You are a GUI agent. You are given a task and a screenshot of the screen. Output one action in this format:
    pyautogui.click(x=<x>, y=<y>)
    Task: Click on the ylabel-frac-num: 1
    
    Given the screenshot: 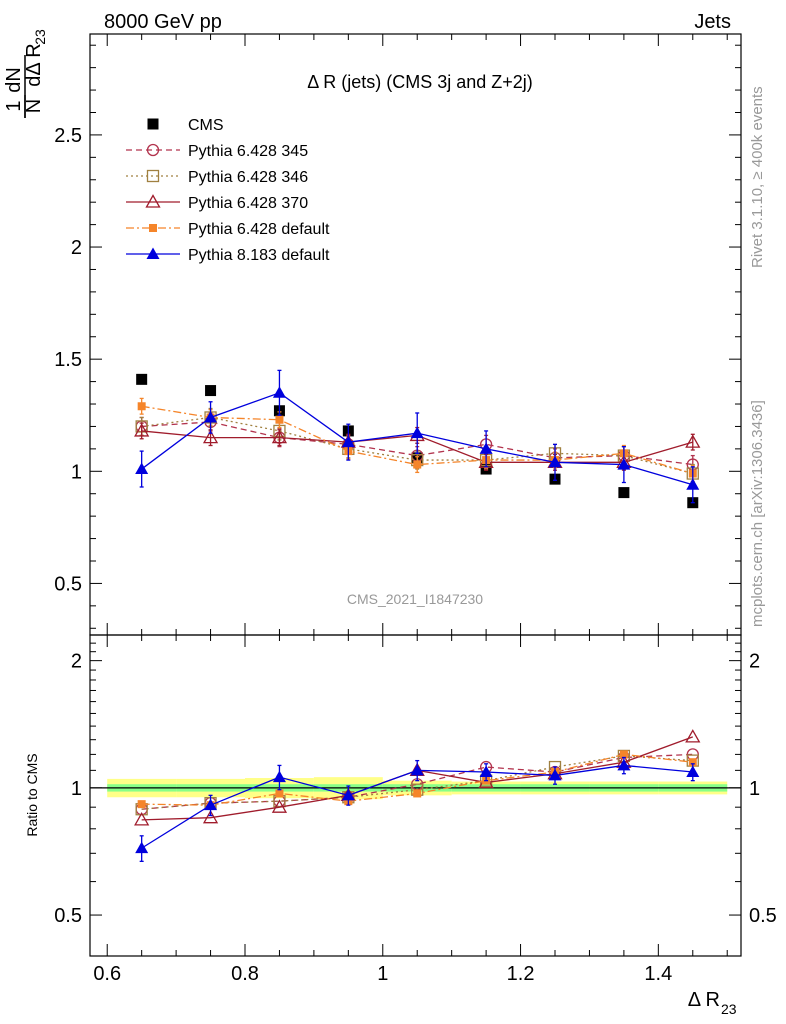 What is the action you would take?
    pyautogui.click(x=14, y=105)
    